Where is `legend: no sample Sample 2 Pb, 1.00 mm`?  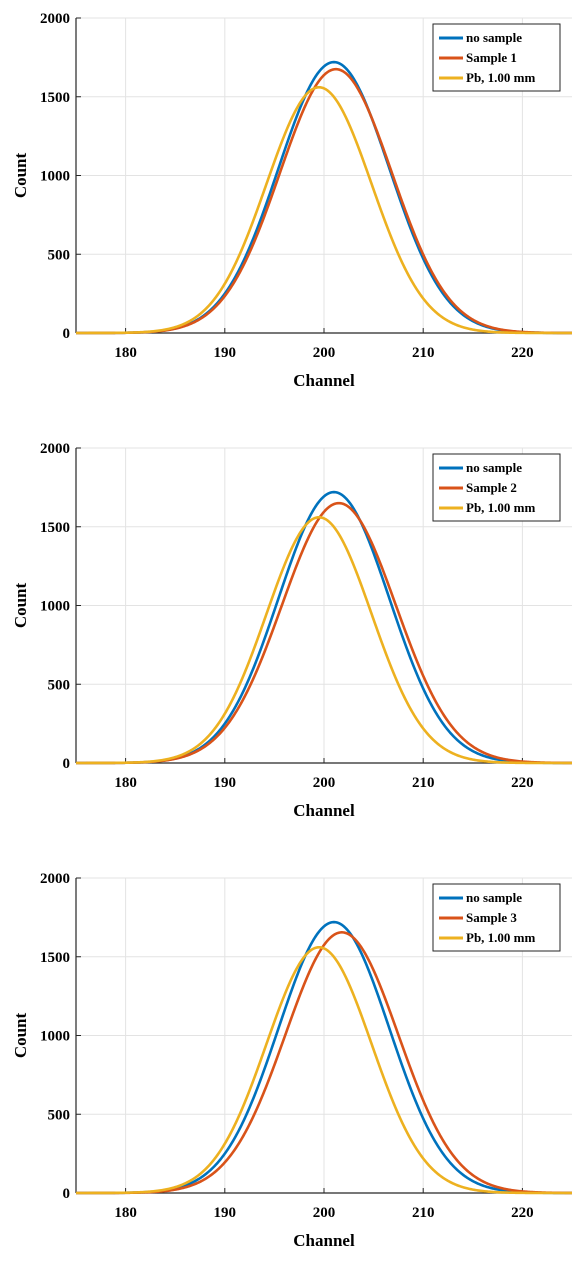
legend: no sample Sample 2 Pb, 1.00 mm is located at coordinates (496, 487).